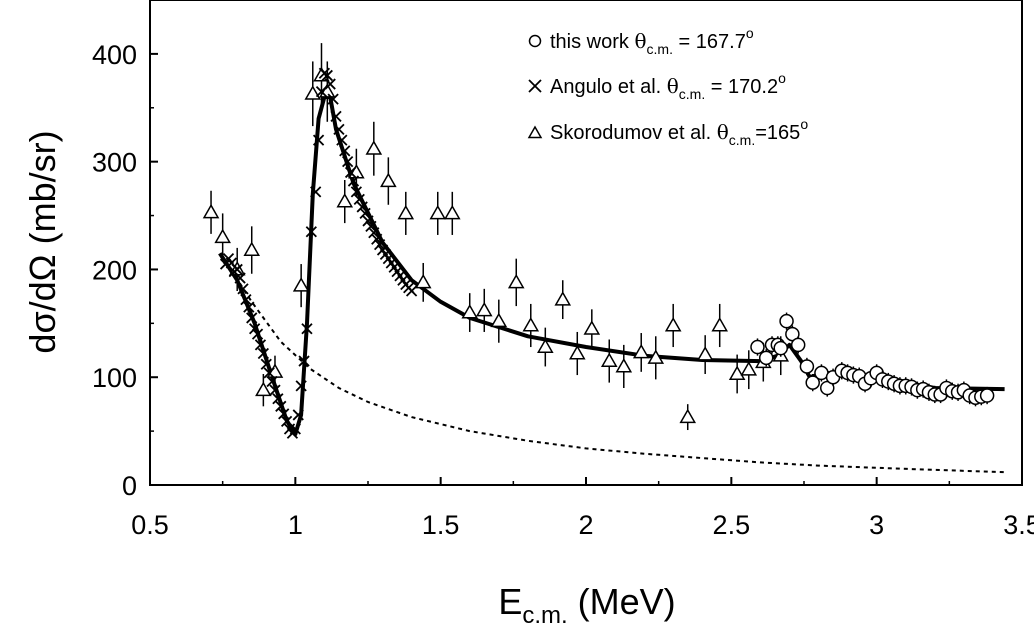 Image resolution: width=1034 pixels, height=627 pixels. What do you see at coordinates (114, 163) in the screenshot?
I see `y-tick-label: 300` at bounding box center [114, 163].